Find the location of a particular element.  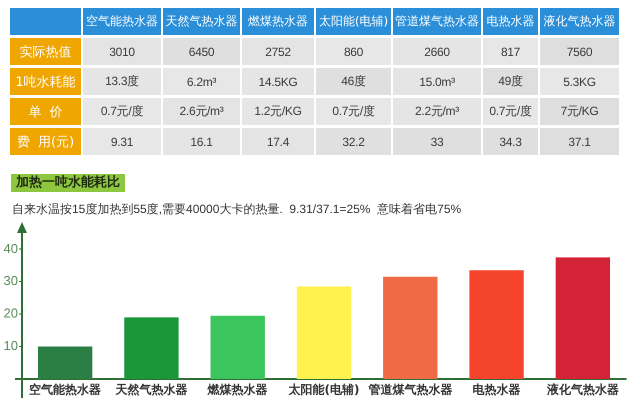

header-cell: 燃煤热水器 is located at coordinates (278, 21).